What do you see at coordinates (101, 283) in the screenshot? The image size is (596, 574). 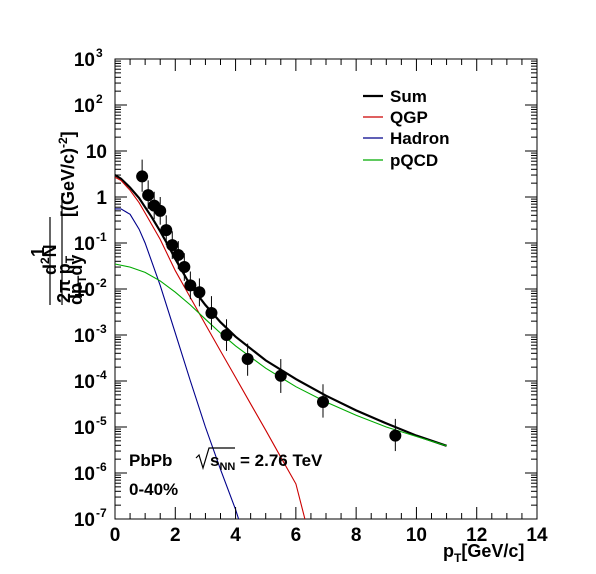 I see `y-tick-exponent: -2` at bounding box center [101, 283].